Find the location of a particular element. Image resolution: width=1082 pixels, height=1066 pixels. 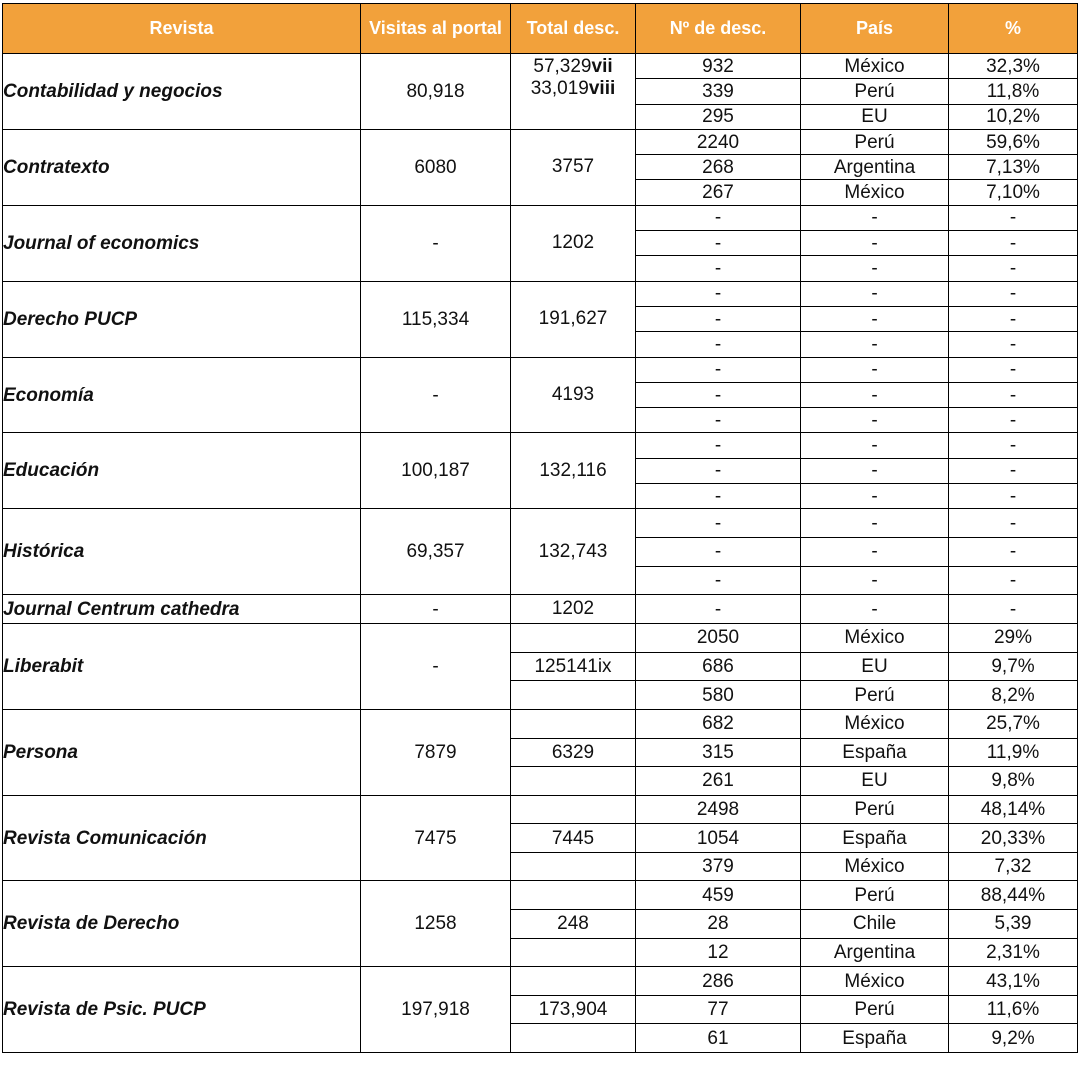

table-row: Educación 100,187 132,116- - - is located at coordinates (540, 471).